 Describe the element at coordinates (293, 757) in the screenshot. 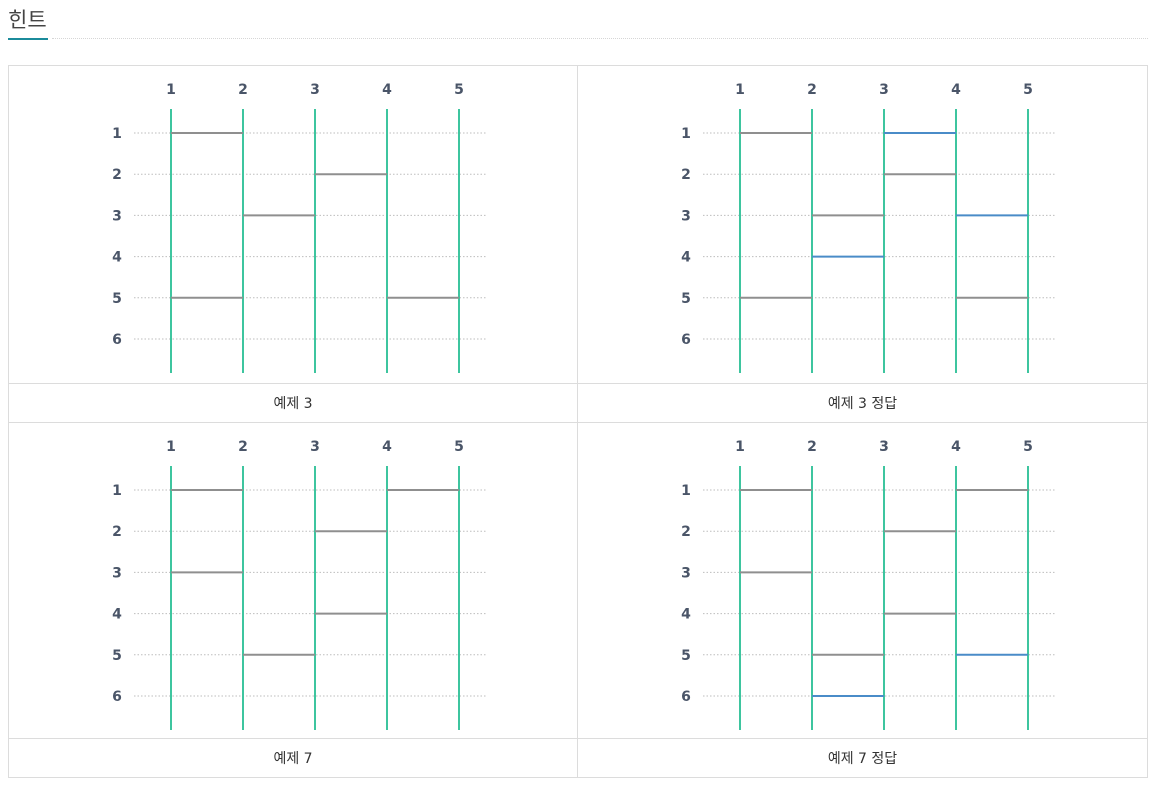

I see `diagram-caption: 예제 7` at that location.